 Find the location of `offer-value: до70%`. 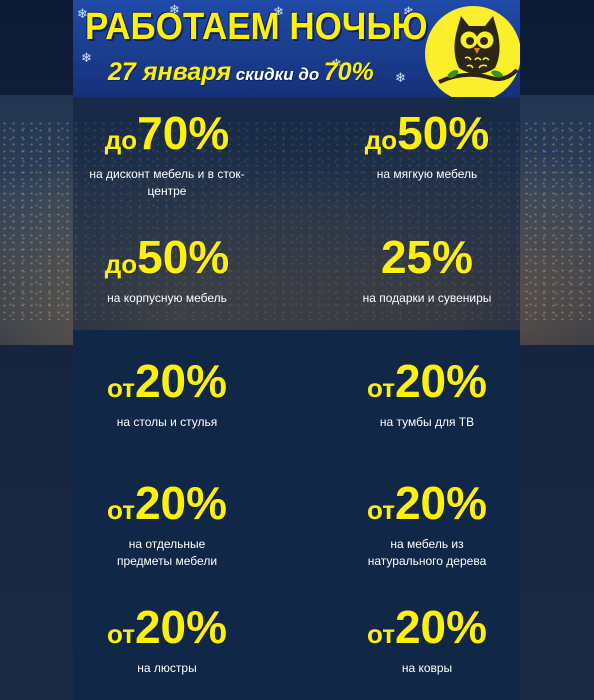

offer-value: до70% is located at coordinates (167, 133).